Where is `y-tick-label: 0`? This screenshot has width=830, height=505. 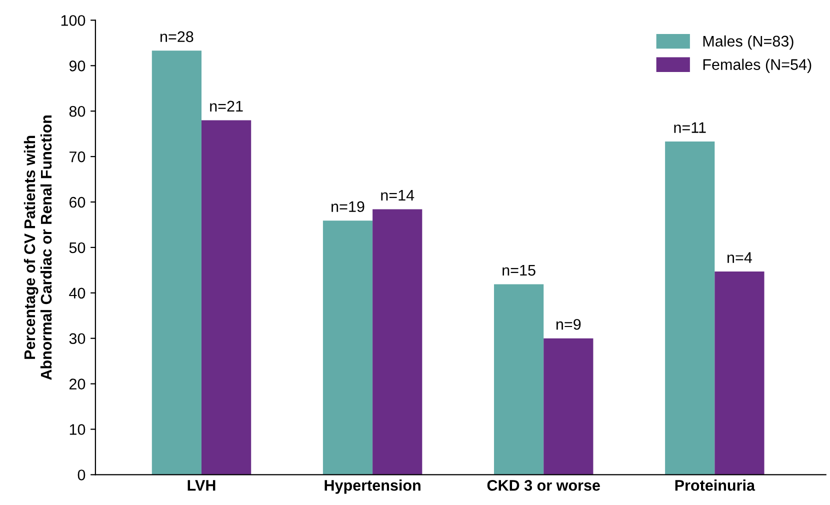 y-tick-label: 0 is located at coordinates (82, 475).